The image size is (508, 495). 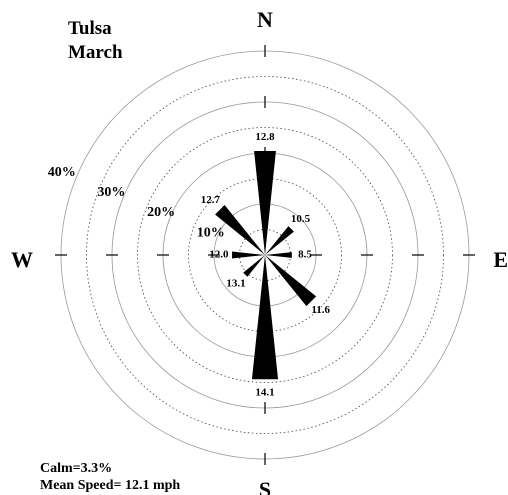 What do you see at coordinates (320, 310) in the screenshot?
I see `speed-label: 11.6` at bounding box center [320, 310].